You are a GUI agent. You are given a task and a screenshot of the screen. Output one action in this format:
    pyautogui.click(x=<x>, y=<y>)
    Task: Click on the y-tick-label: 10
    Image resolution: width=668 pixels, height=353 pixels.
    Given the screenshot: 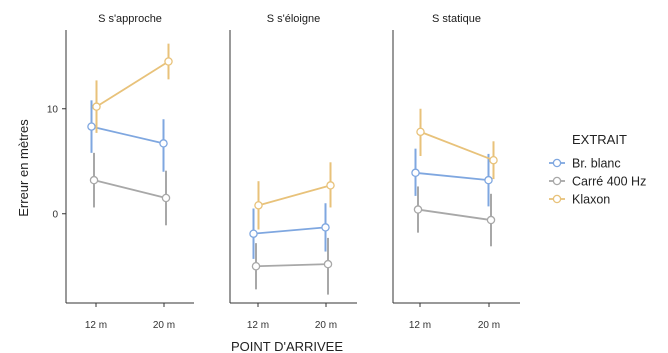 What is the action you would take?
    pyautogui.click(x=53, y=109)
    